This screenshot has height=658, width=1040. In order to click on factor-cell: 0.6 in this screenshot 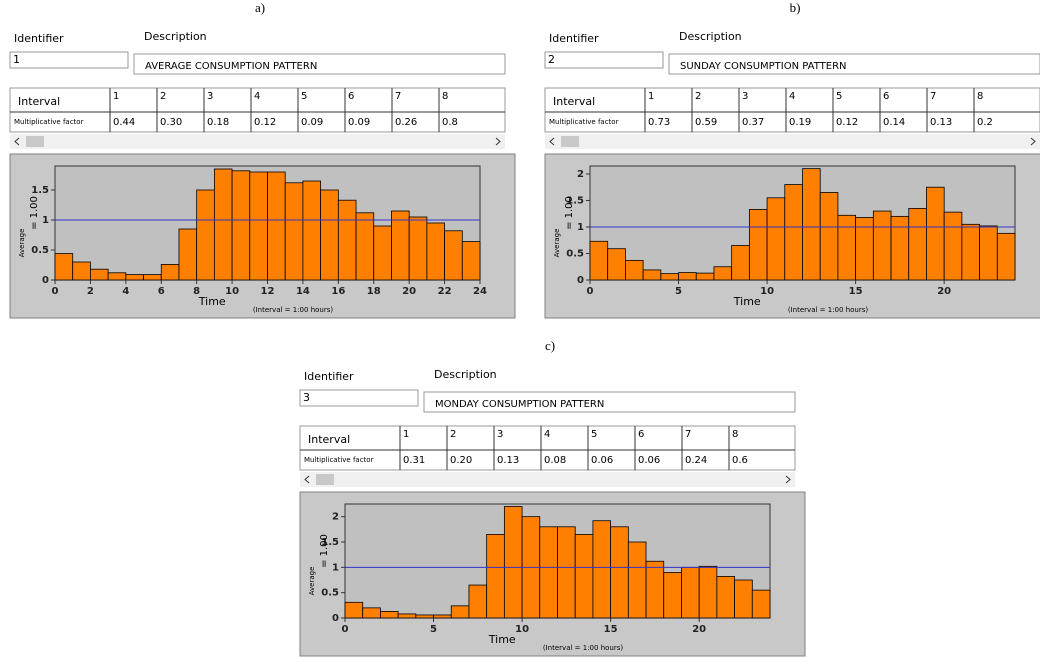, I will do `click(740, 460)`.